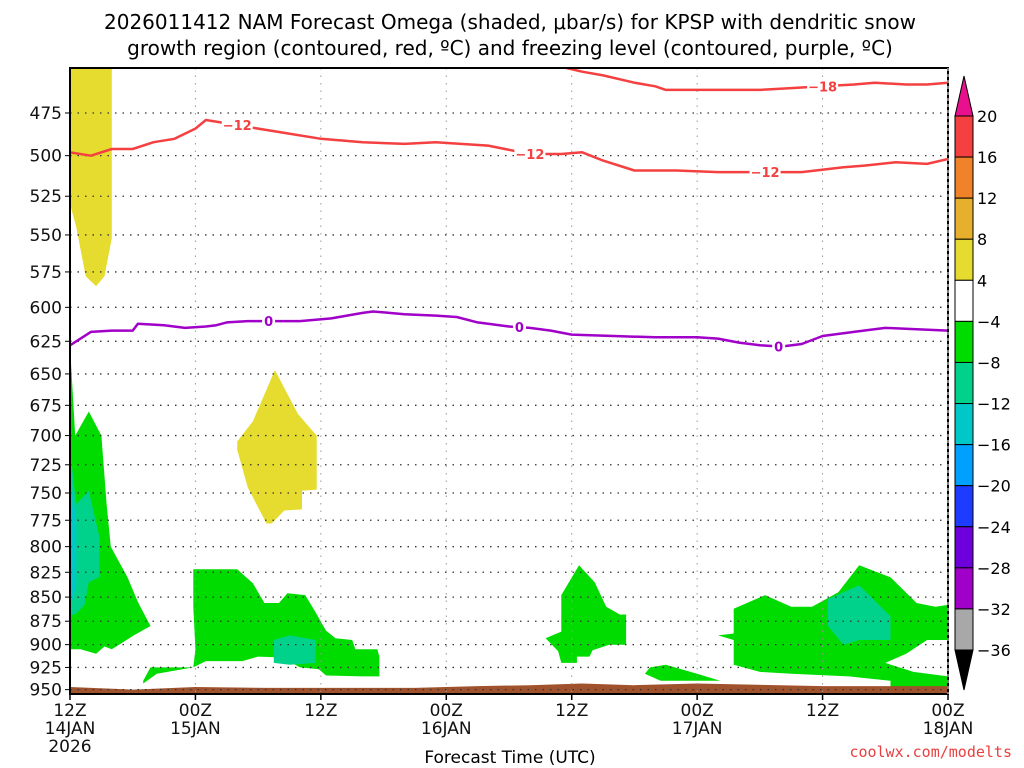  I want to click on shaded-region-yellow-ascent-top-left, so click(91, 177).